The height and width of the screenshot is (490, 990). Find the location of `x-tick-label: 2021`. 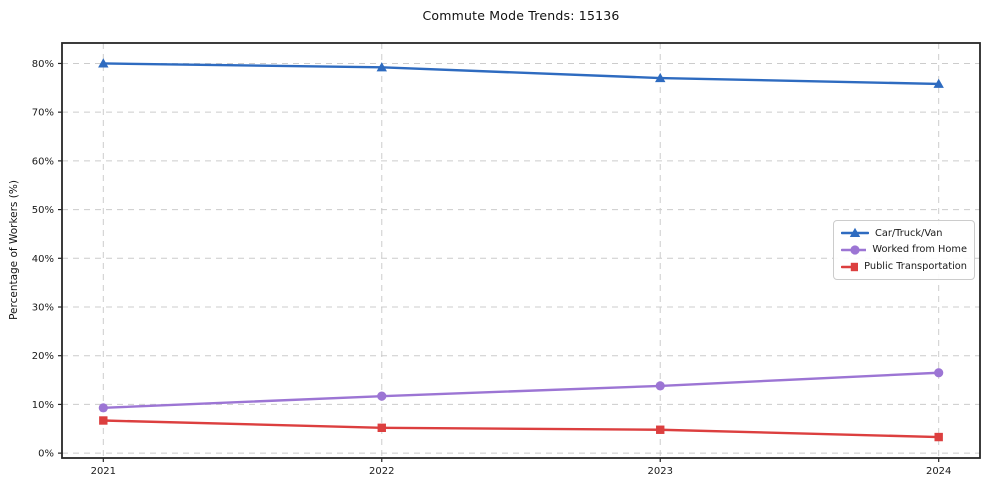

x-tick-label: 2021 is located at coordinates (103, 471).